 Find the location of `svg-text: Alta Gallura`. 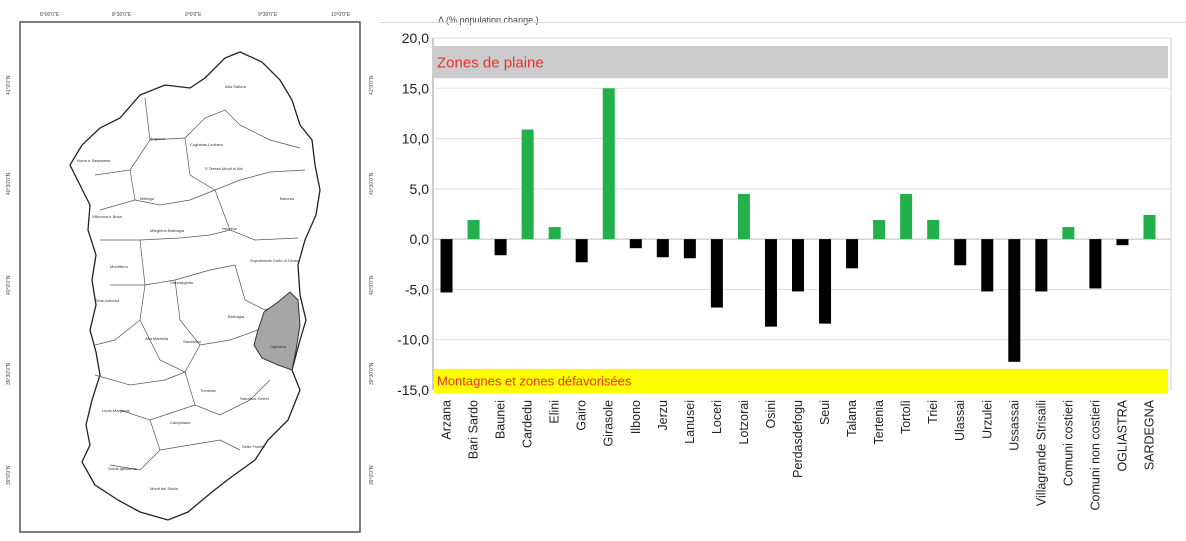

svg-text: Alta Gallura is located at coordinates (236, 86).